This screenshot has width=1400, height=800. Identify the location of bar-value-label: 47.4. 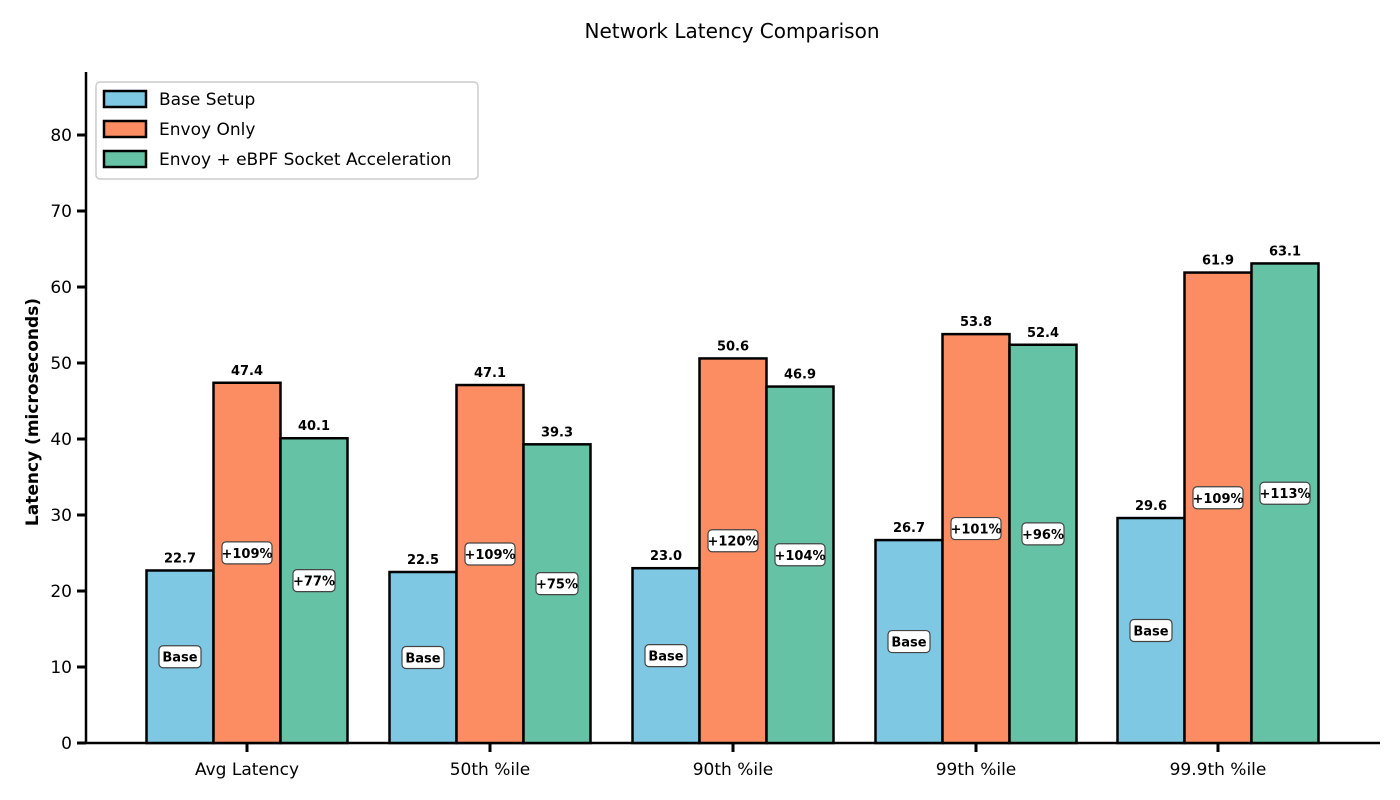
(247, 371).